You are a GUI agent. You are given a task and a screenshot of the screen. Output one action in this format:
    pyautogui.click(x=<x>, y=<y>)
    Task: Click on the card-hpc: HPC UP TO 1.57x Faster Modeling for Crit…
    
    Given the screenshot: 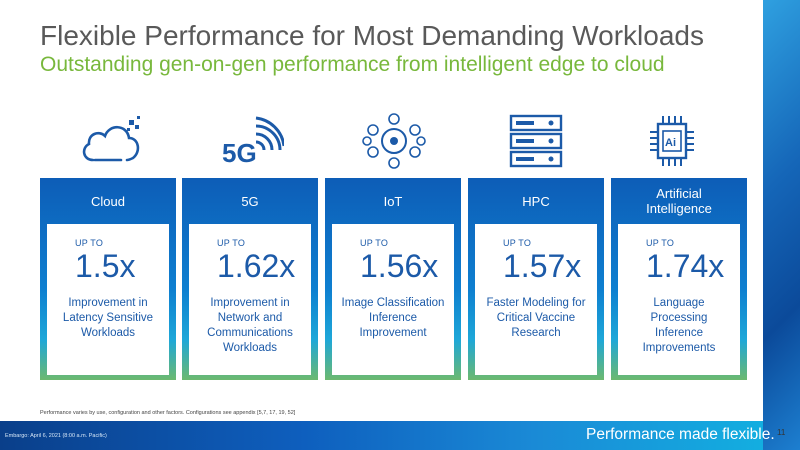 What is the action you would take?
    pyautogui.click(x=536, y=279)
    